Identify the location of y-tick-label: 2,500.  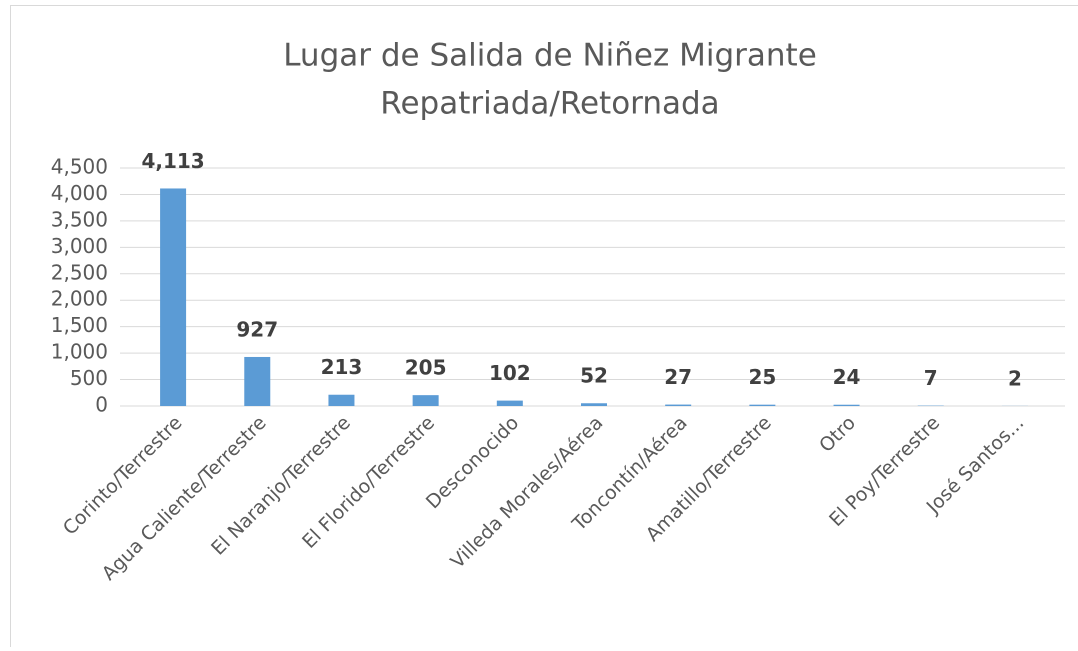
(79, 272).